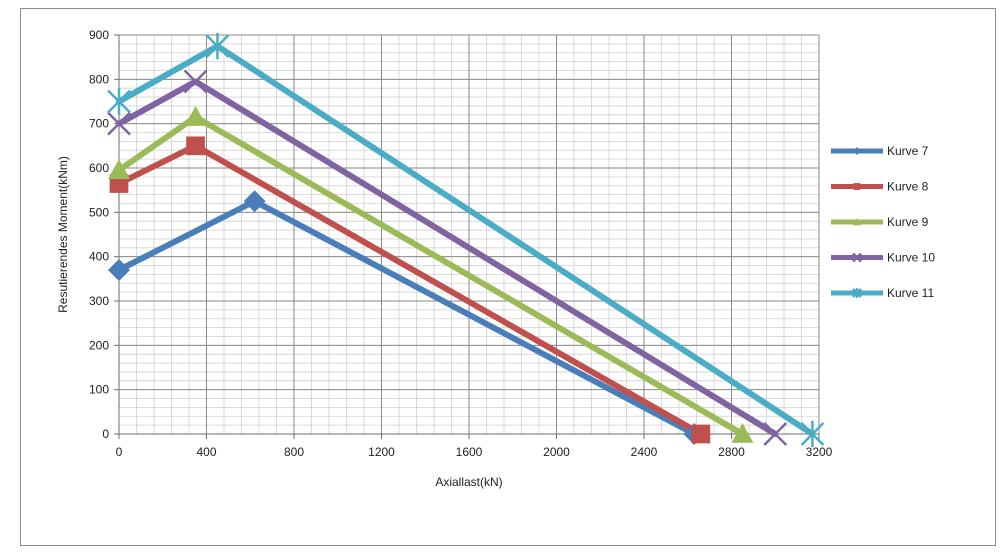 The image size is (1004, 552). What do you see at coordinates (119, 452) in the screenshot?
I see `x-tick-label: 0` at bounding box center [119, 452].